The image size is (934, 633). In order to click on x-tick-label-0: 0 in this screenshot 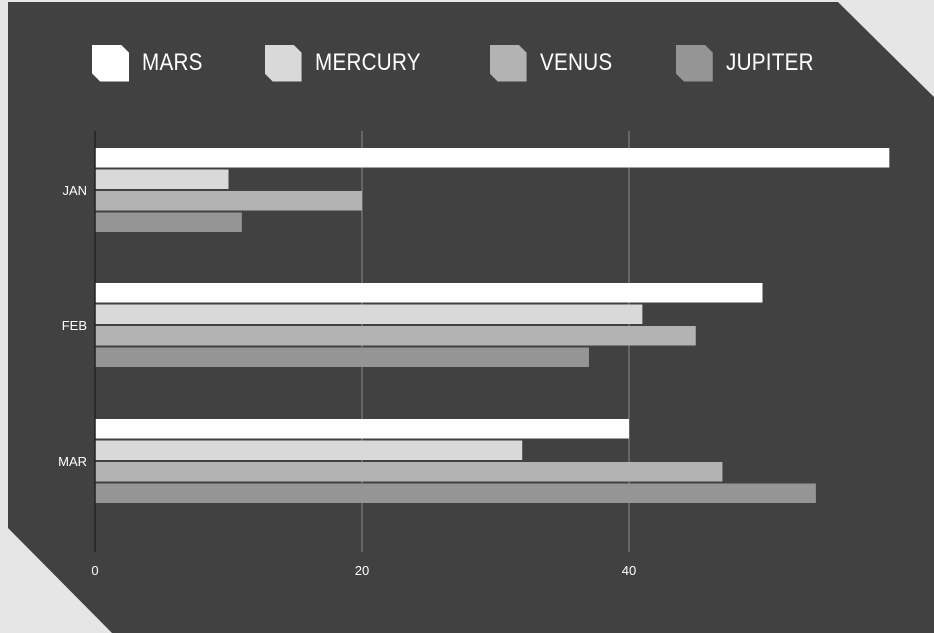, I will do `click(94, 570)`.